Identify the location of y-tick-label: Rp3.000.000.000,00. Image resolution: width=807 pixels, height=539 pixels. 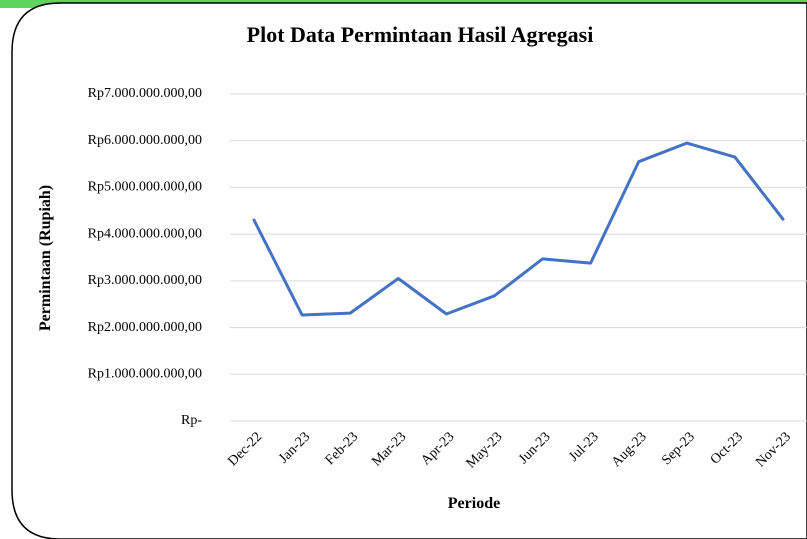
(145, 280).